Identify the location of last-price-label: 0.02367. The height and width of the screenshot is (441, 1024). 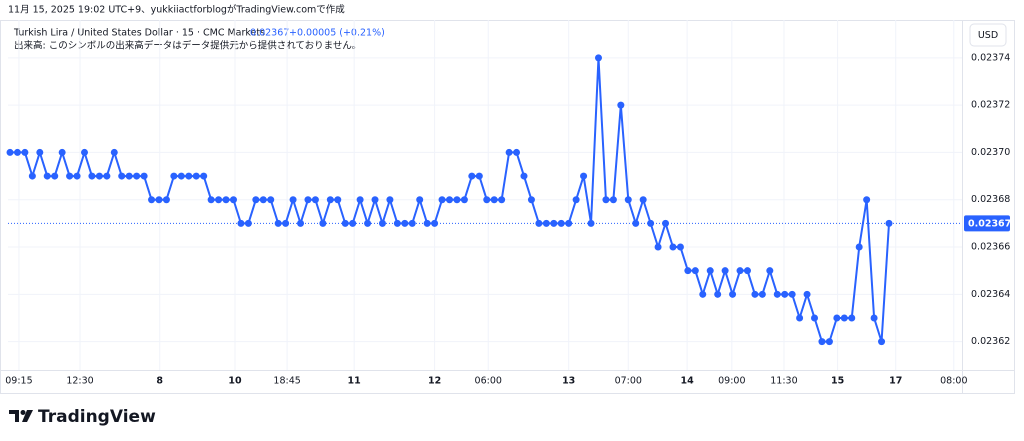
(989, 223).